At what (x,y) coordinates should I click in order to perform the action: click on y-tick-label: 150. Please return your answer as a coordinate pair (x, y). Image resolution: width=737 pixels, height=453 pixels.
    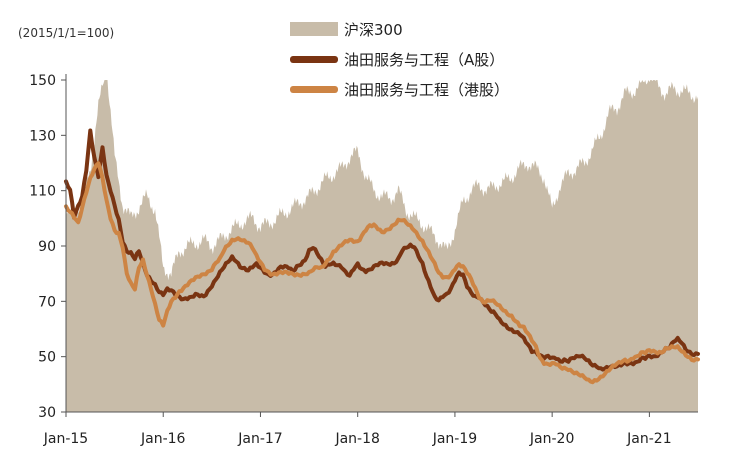
    Looking at the image, I should click on (42, 81).